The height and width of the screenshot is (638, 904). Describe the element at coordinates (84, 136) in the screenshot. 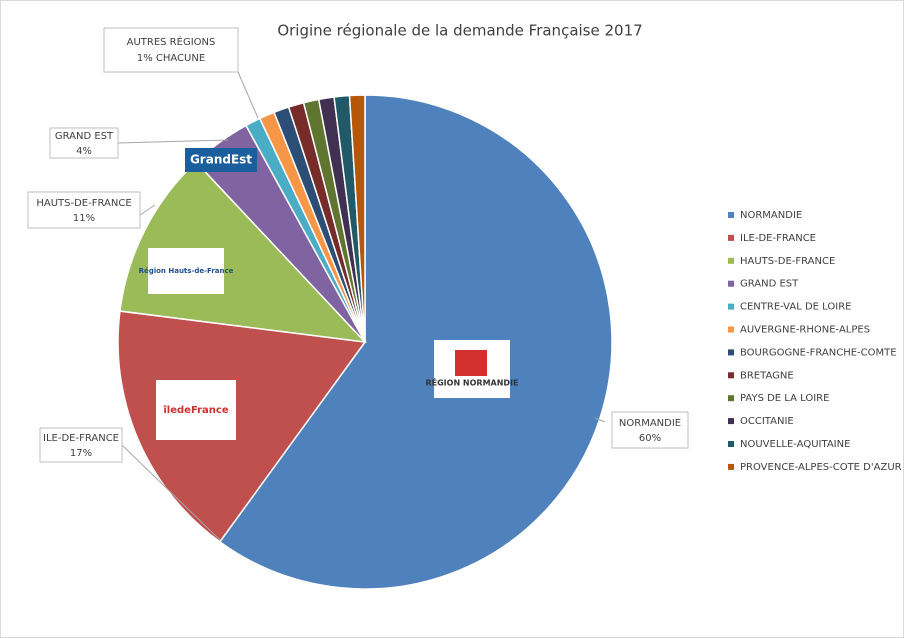

I see `data-label-name: GRAND EST` at that location.